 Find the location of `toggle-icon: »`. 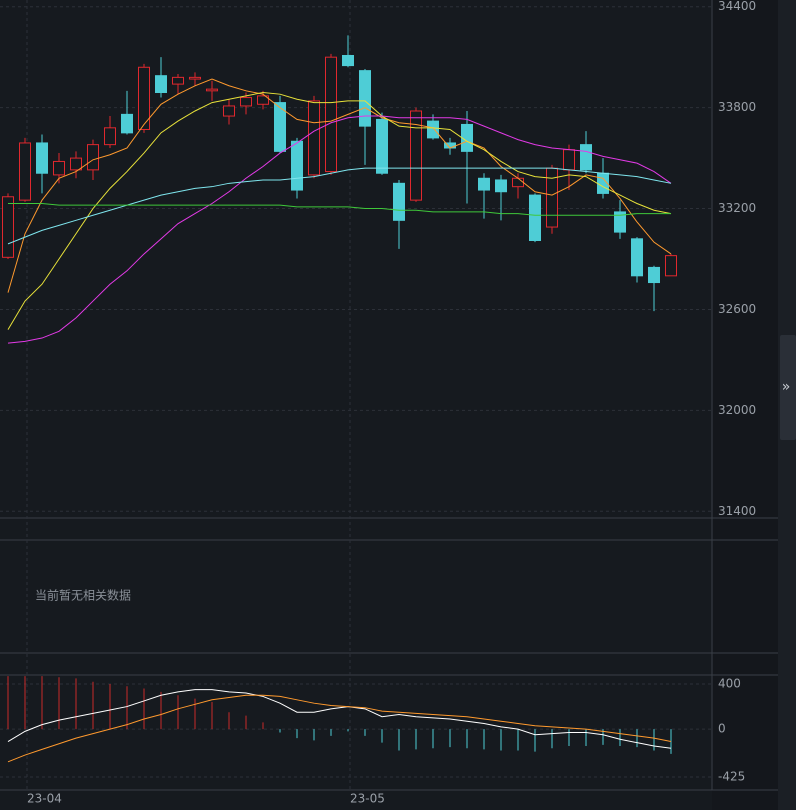

toggle-icon: » is located at coordinates (786, 387).